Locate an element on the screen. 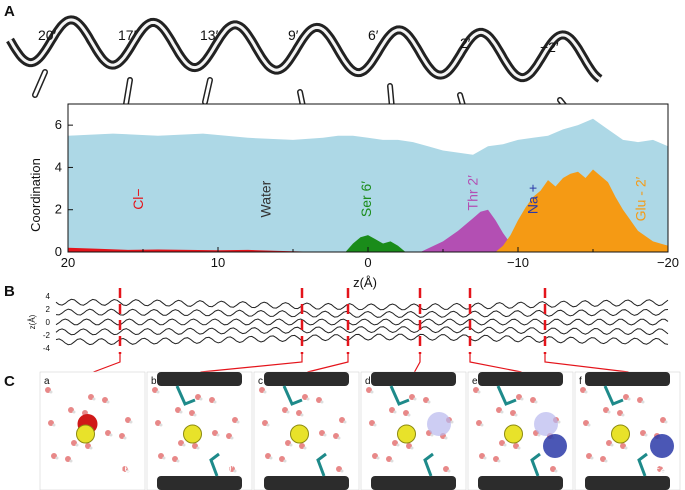  helix-label-2: 2′ is located at coordinates (465, 43).